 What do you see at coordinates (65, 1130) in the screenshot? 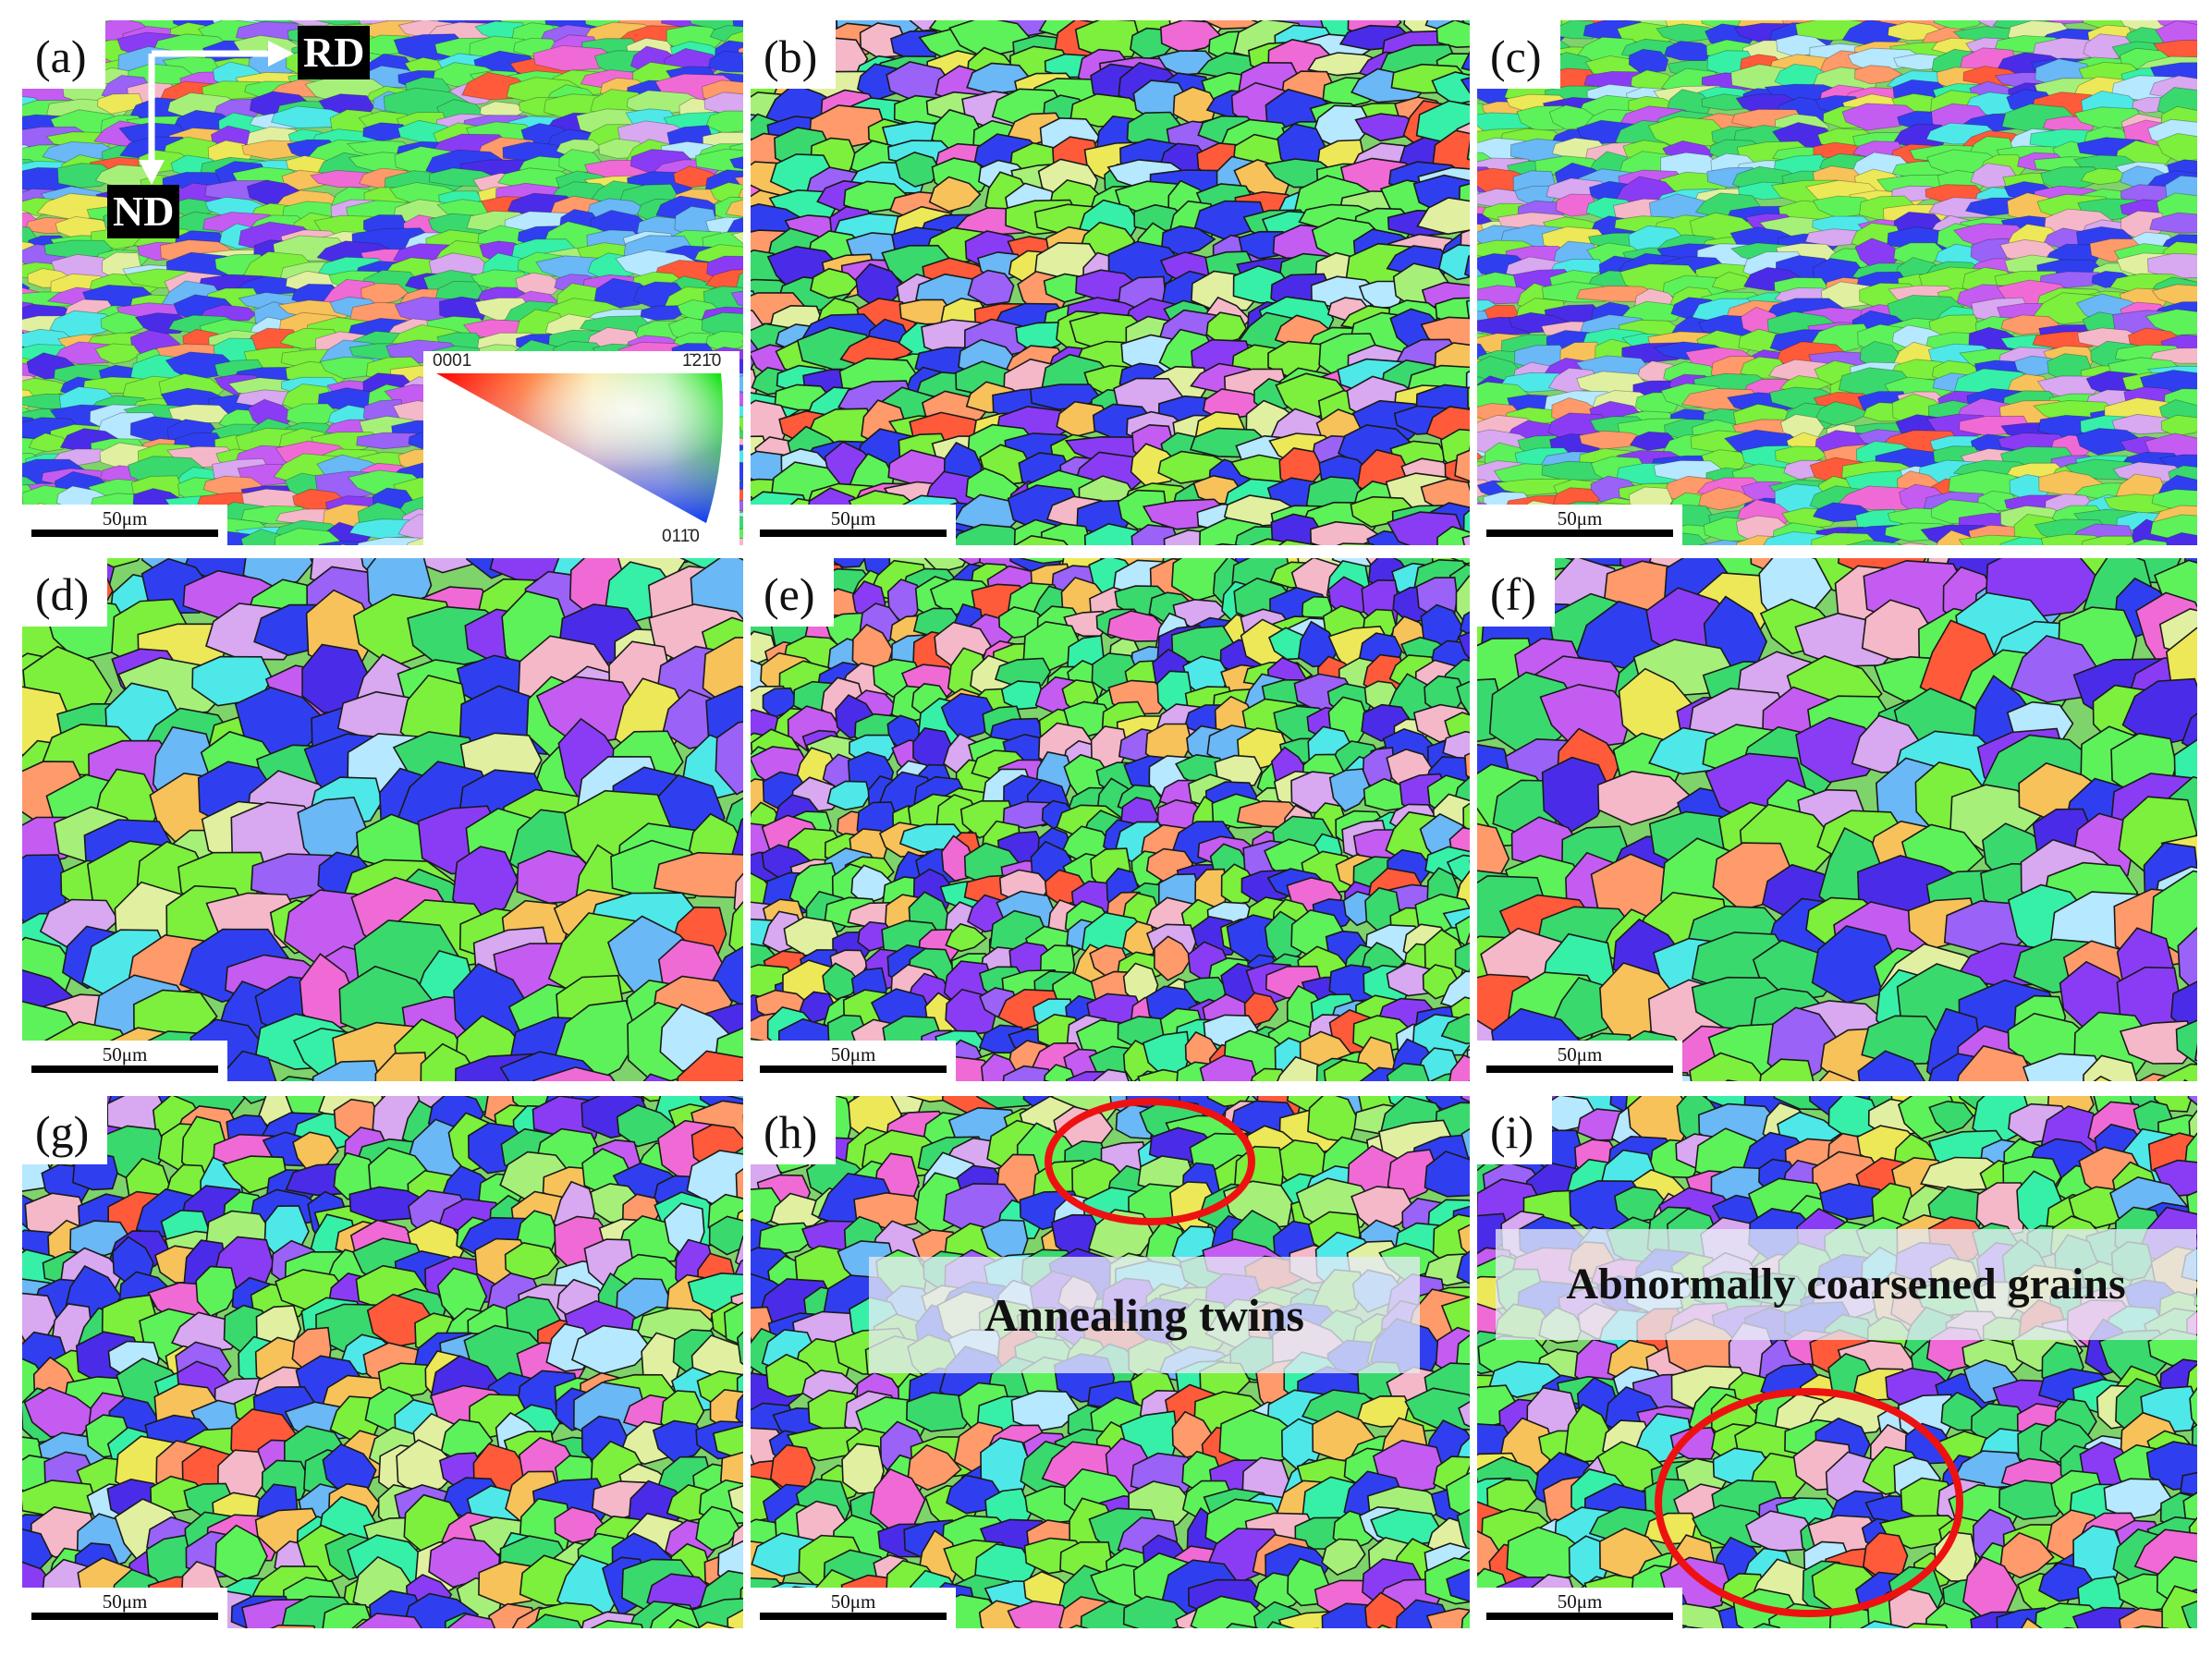
I see `panel-label: (g)` at bounding box center [65, 1130].